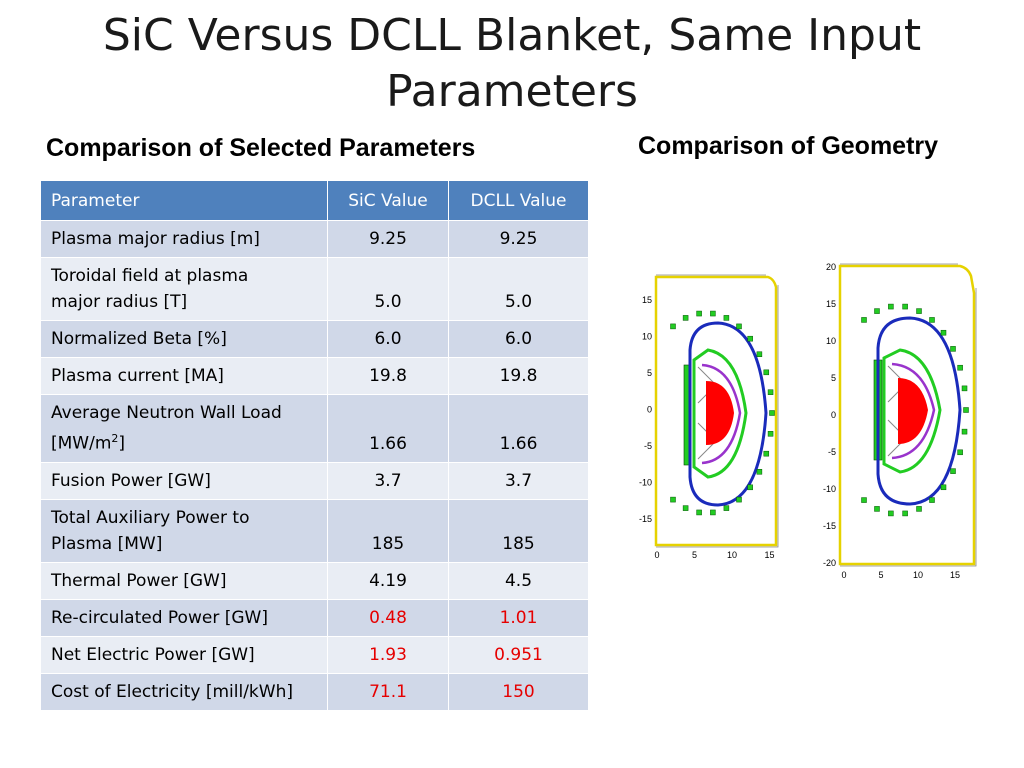 Image resolution: width=1024 pixels, height=768 pixels. What do you see at coordinates (184, 617) in the screenshot?
I see `parameter-name-cell: Re-circulated Power [GW]` at bounding box center [184, 617].